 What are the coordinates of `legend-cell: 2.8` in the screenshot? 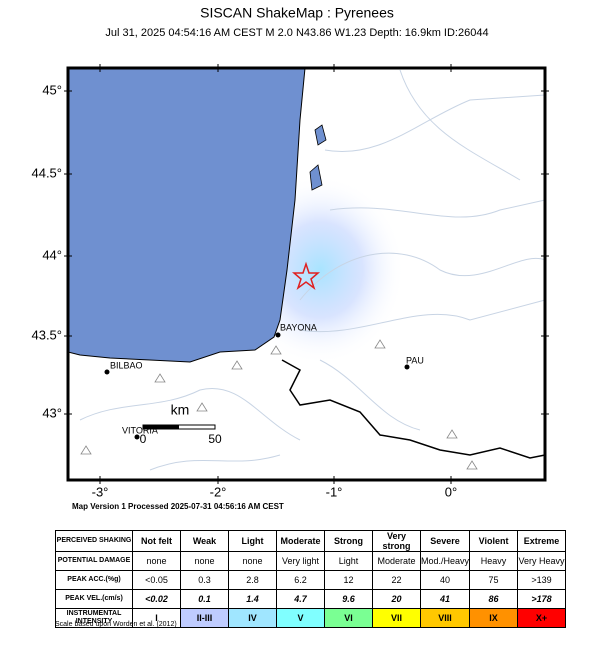 It's located at (252, 580).